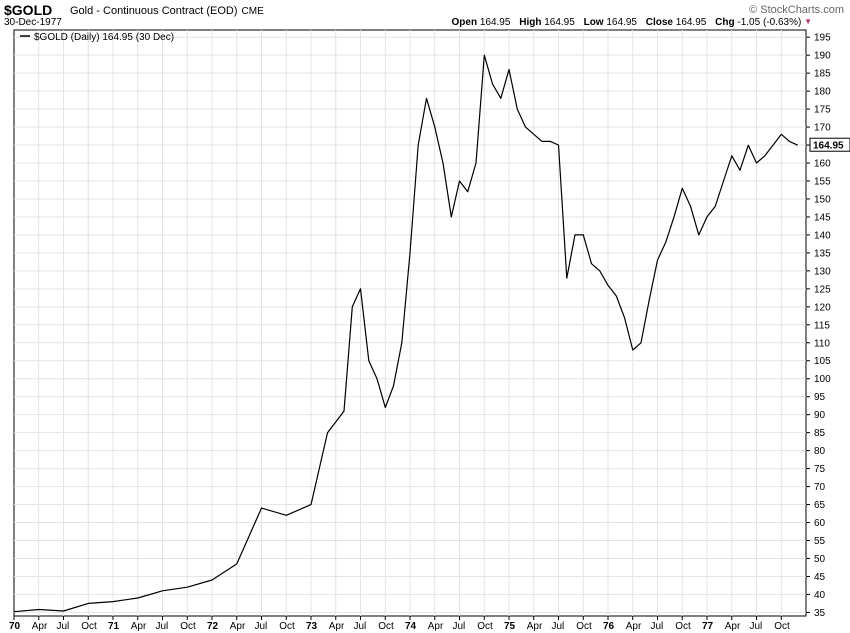  Describe the element at coordinates (464, 22) in the screenshot. I see `open-label: Open` at that location.